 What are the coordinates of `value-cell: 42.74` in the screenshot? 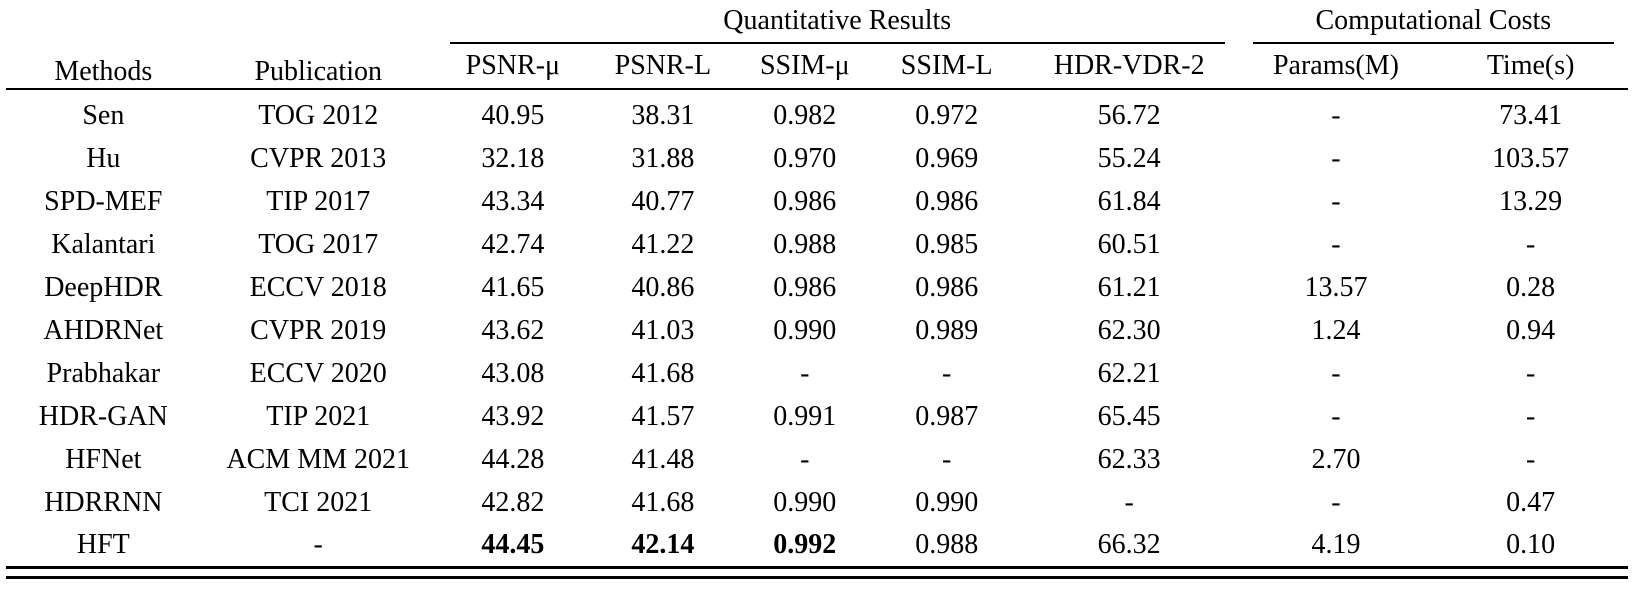 It's located at (513, 244).